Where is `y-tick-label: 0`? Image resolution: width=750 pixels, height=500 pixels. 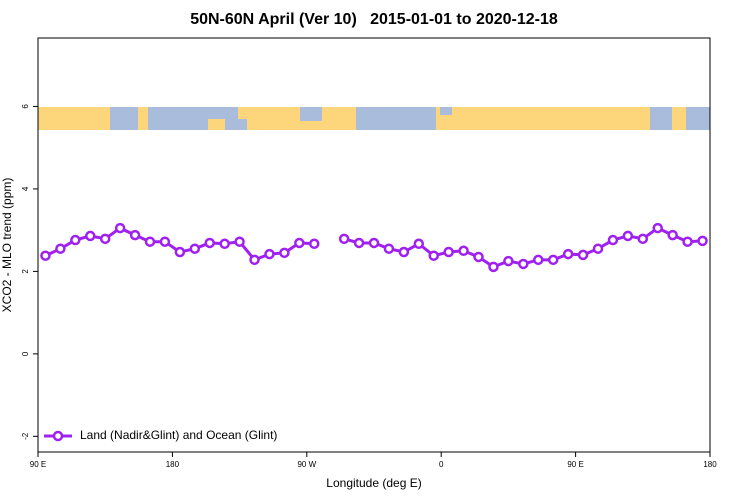 y-tick-label: 0 is located at coordinates (25, 353).